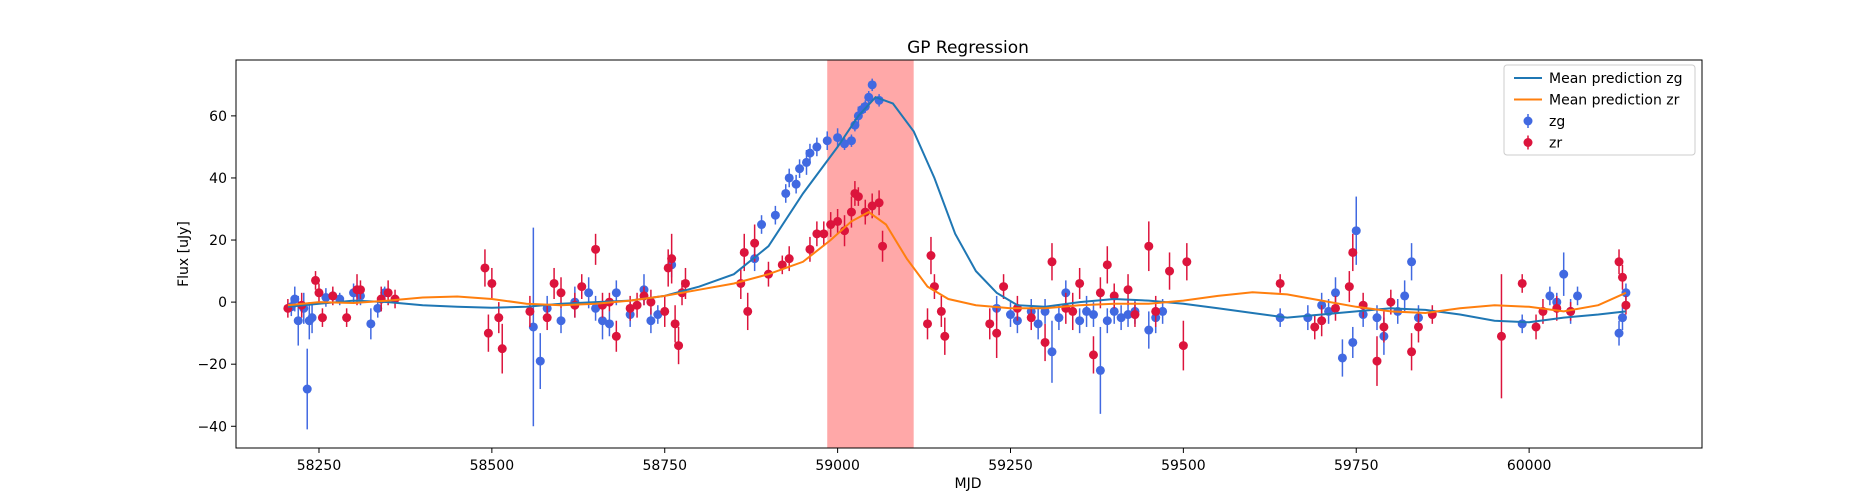  Describe the element at coordinates (1528, 121) in the screenshot. I see `legend-swatch-marker` at that location.